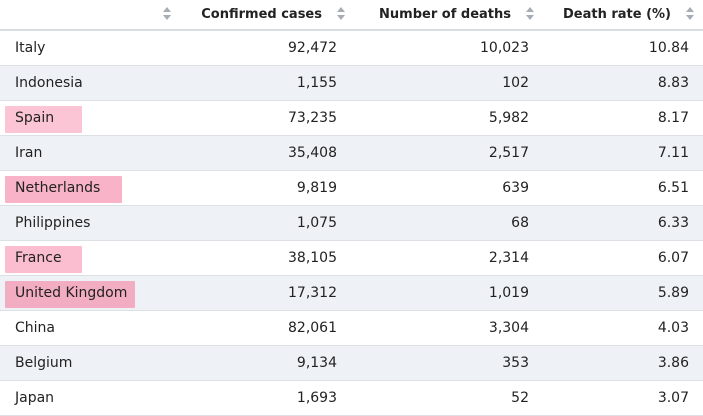 The width and height of the screenshot is (703, 416). Describe the element at coordinates (351, 153) in the screenshot. I see `table-row: Iran 35,408 2,517 7.11` at that location.